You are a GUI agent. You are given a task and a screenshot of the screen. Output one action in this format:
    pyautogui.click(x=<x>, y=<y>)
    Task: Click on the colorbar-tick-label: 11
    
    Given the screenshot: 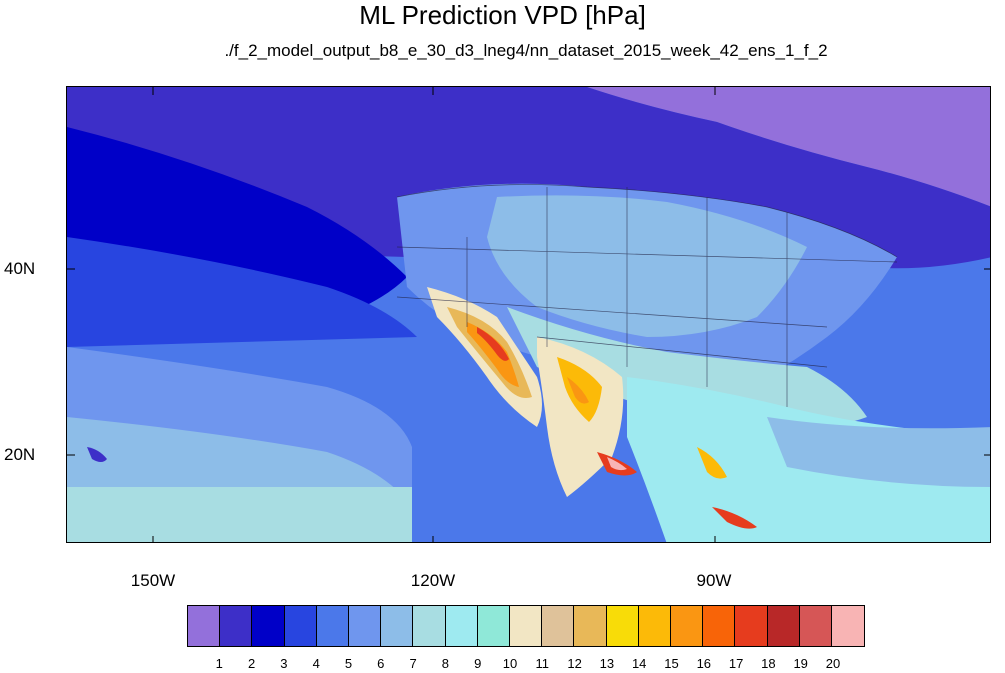 What is the action you would take?
    pyautogui.click(x=542, y=663)
    